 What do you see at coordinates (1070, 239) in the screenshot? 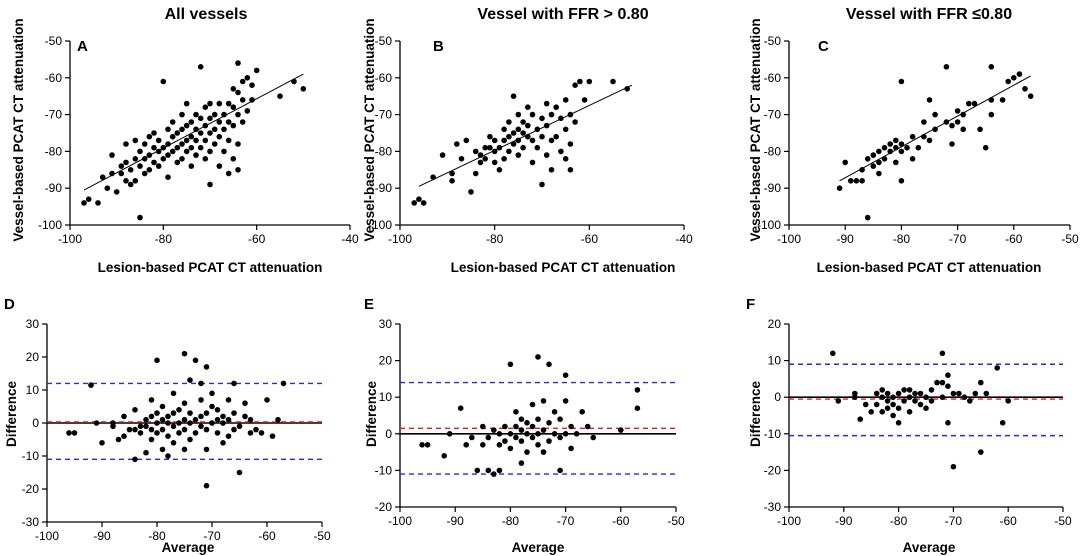
I see `x-tick-label: -50` at bounding box center [1070, 239].